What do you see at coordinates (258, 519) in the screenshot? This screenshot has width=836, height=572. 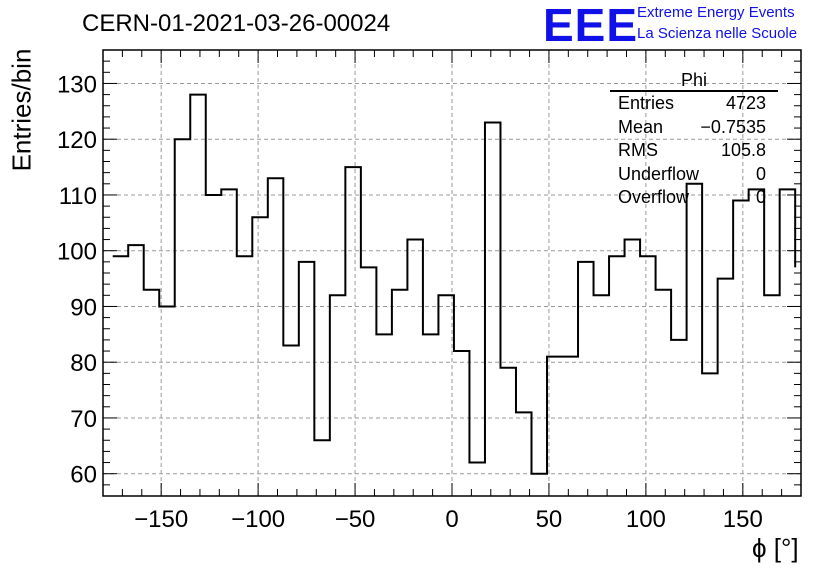 I see `x-tick-label: −100` at bounding box center [258, 519].